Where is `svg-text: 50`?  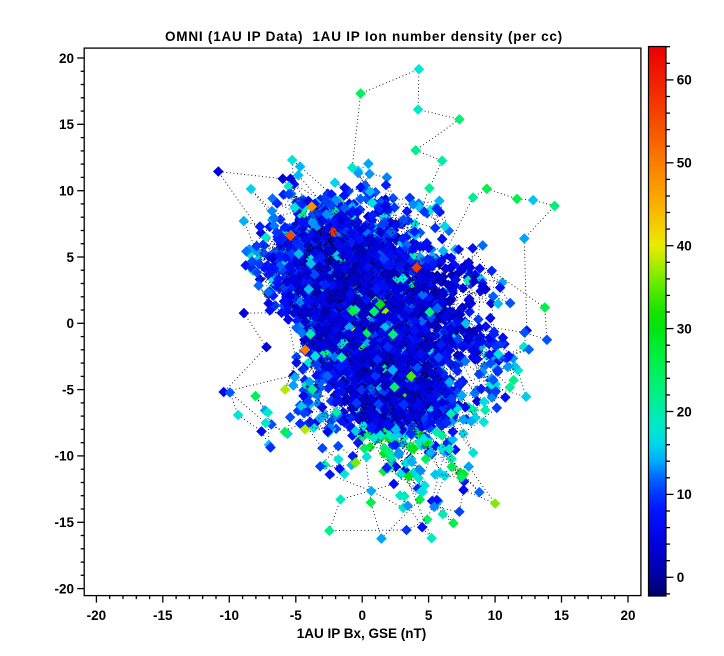
svg-text: 50 is located at coordinates (684, 163).